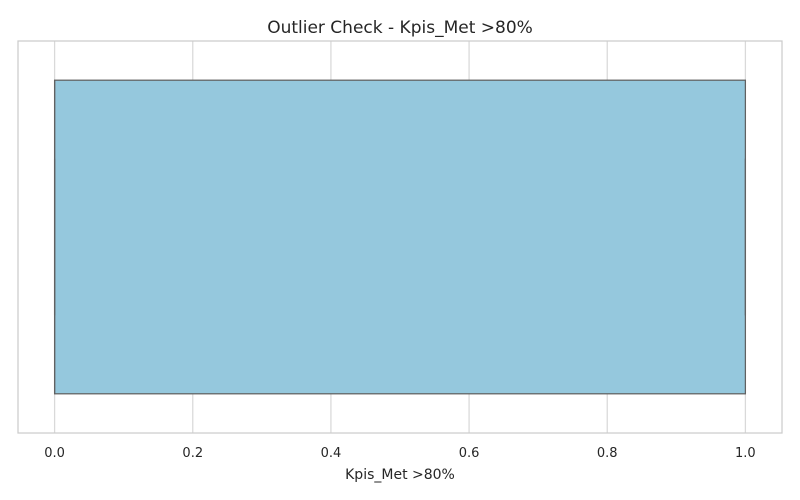 This screenshot has height=500, width=800. I want to click on x-tick-label: 0.2, so click(192, 453).